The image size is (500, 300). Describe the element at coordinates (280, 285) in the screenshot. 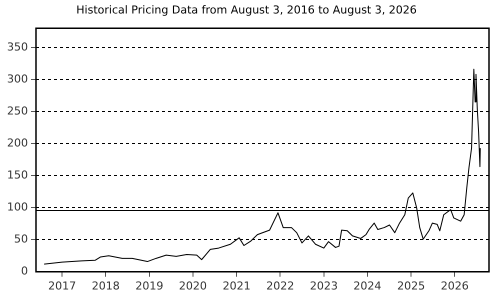

I see `x-tick-label: 2022` at that location.